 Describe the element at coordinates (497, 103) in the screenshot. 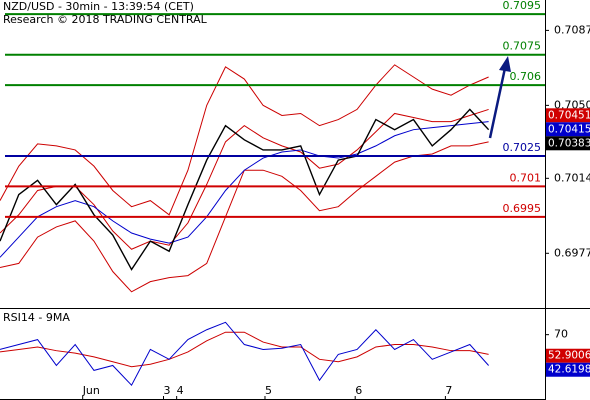

I see `arrow-shaft` at that location.